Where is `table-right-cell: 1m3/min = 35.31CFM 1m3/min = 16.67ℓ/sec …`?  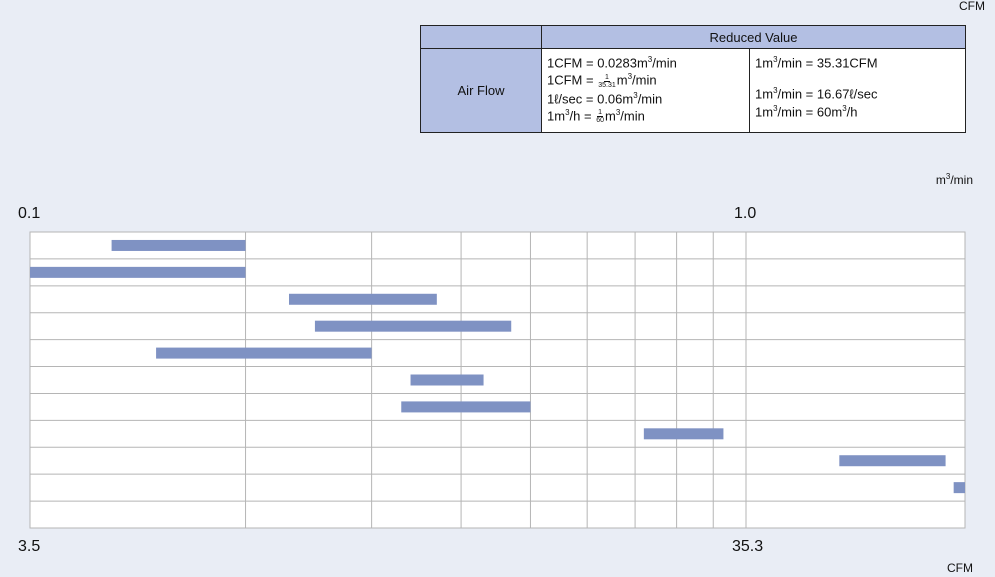
table-right-cell: 1m3/min = 35.31CFM 1m3/min = 16.67ℓ/sec … is located at coordinates (857, 90).